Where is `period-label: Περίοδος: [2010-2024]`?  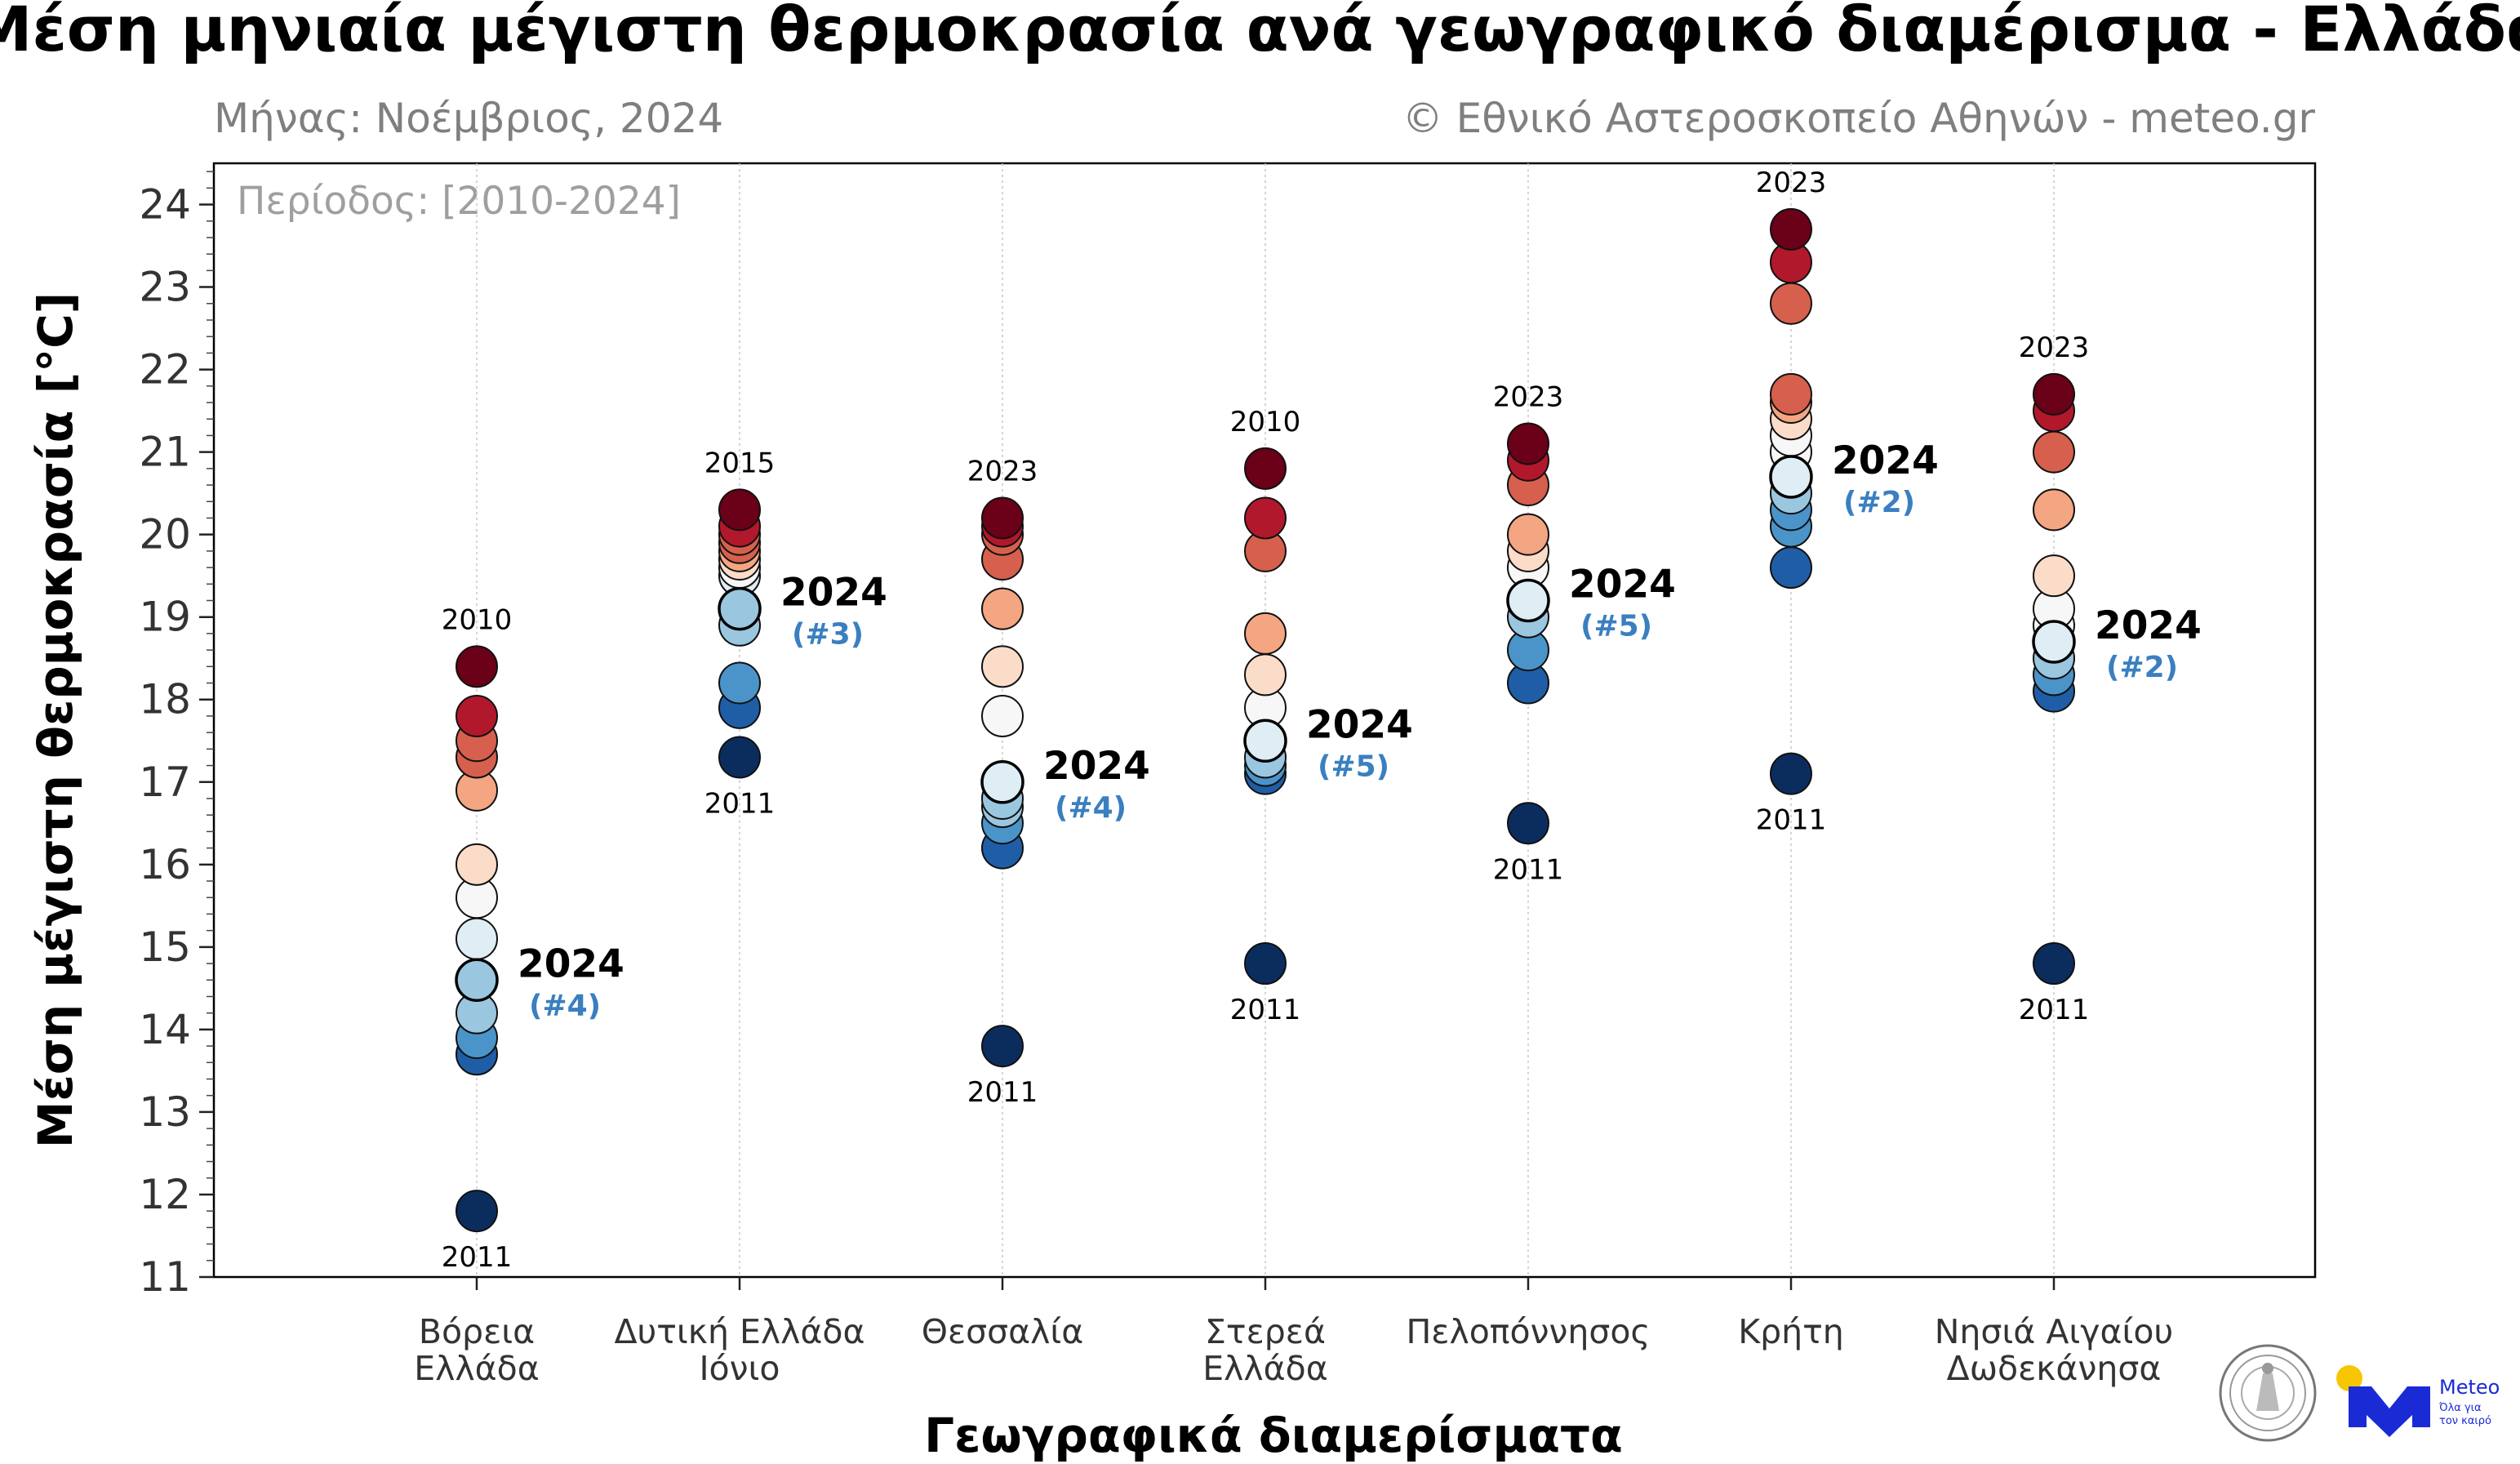
period-label: Περίοδος: [2010-2024] is located at coordinates (459, 201).